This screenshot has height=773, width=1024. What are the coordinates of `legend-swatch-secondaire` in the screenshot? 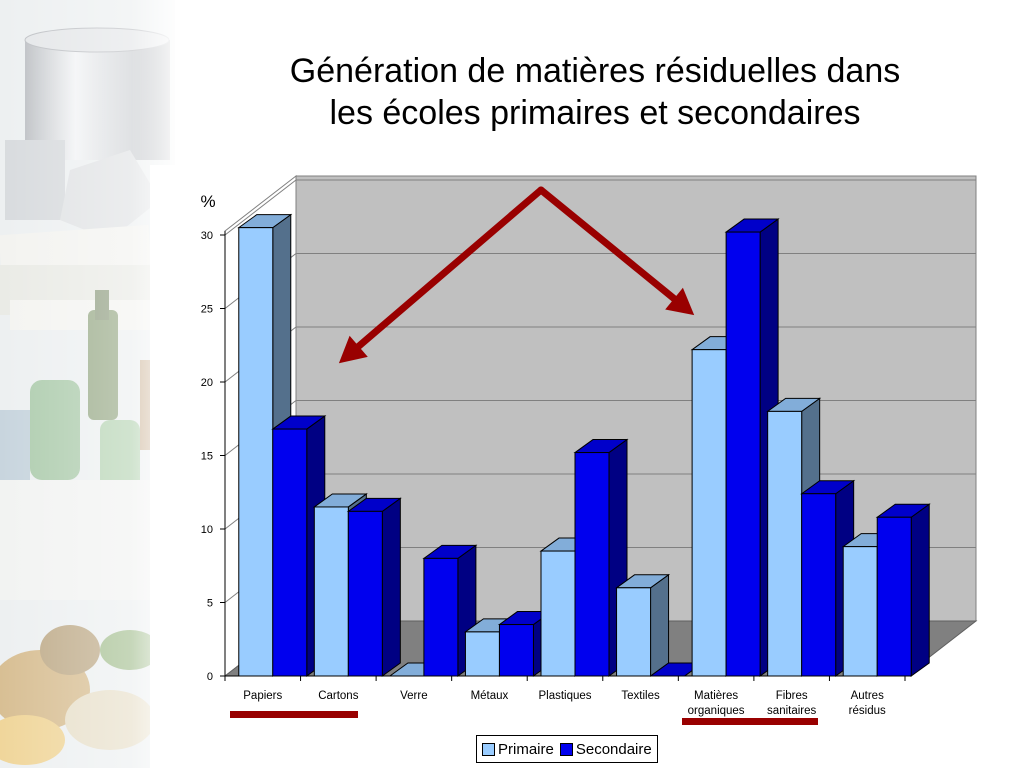 It's located at (566, 749).